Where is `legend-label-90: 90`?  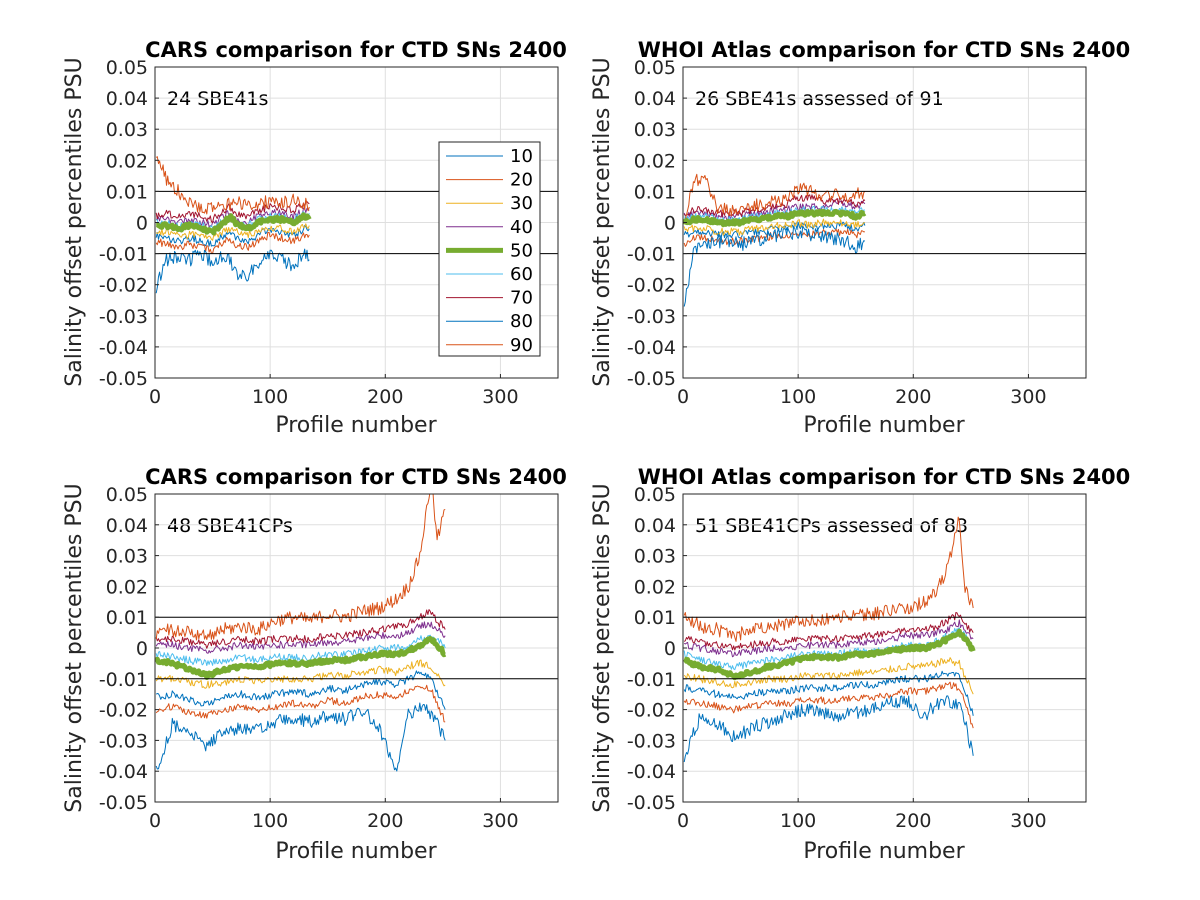
legend-label-90: 90 is located at coordinates (521, 345).